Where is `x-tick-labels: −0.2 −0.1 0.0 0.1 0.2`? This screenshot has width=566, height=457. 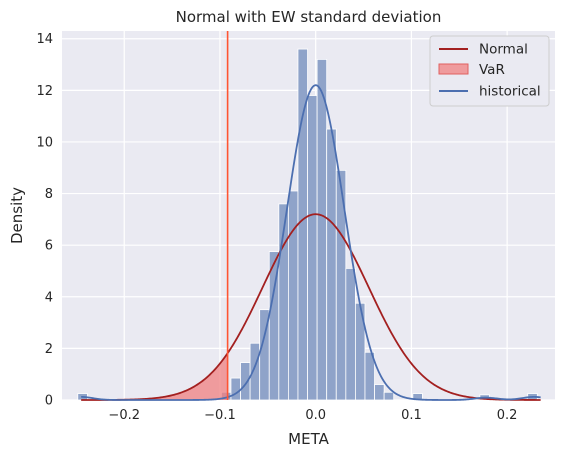
x-tick-labels: −0.2 −0.1 0.0 0.1 0.2 is located at coordinates (312, 415).